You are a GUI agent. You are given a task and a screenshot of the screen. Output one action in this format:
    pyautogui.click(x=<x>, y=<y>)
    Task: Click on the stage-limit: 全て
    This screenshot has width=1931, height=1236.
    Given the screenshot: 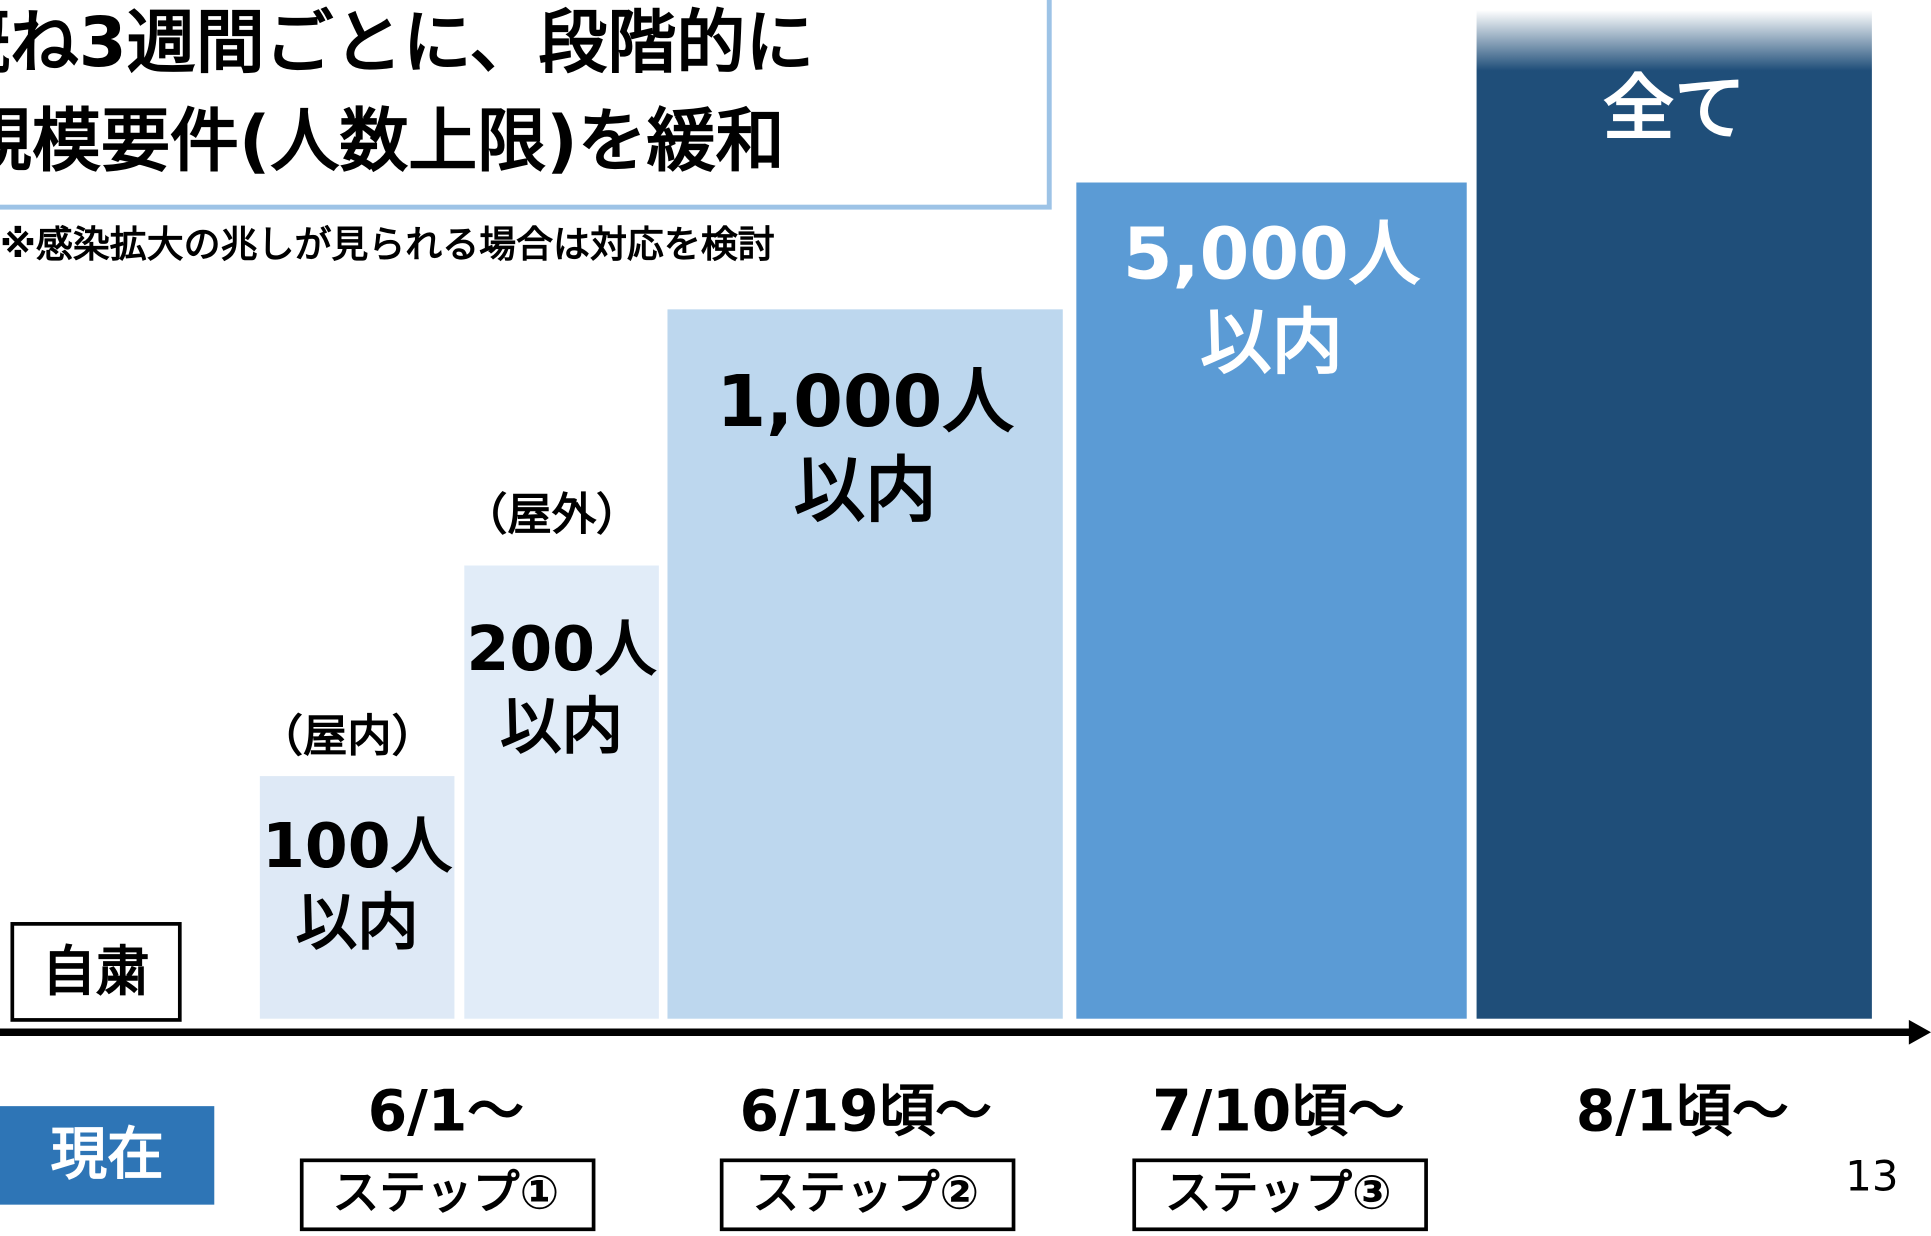 What is the action you would take?
    pyautogui.click(x=1674, y=108)
    